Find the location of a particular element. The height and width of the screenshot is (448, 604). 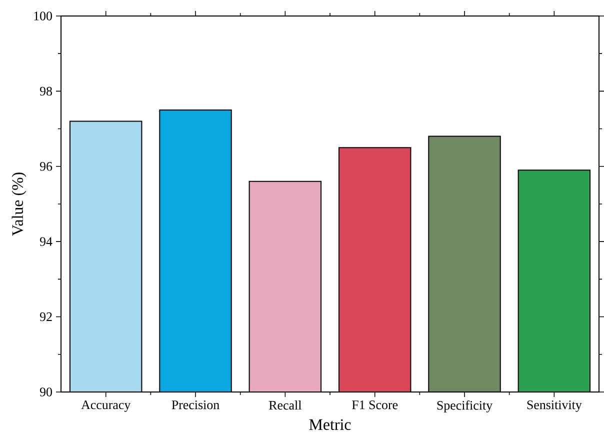

x-tick-label: Specificity is located at coordinates (465, 406).